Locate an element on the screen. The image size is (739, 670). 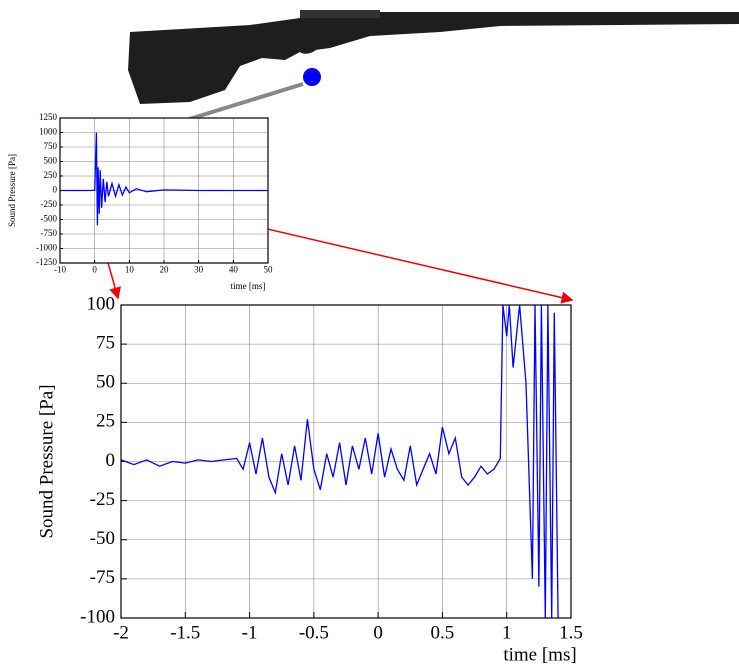
x-tick-label: 30 is located at coordinates (199, 270).